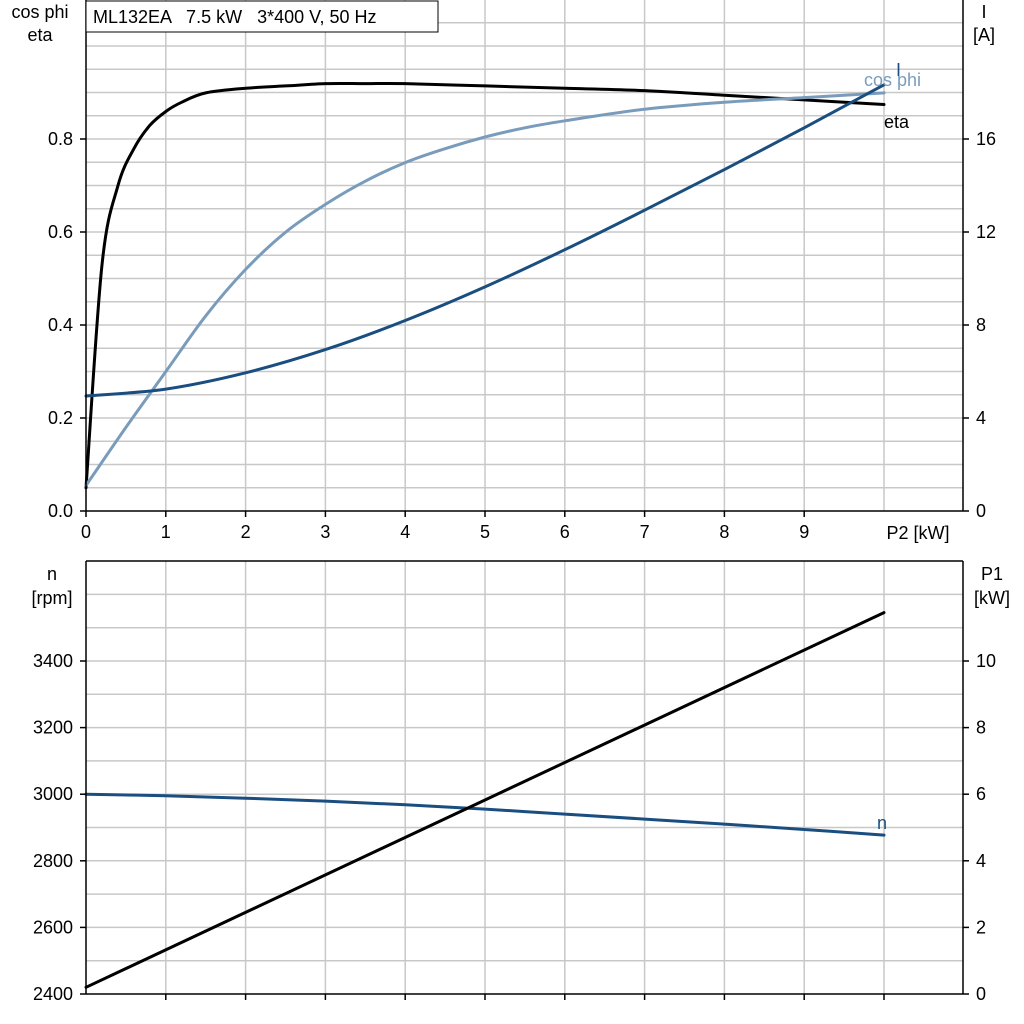 The image size is (1024, 1024). I want to click on xtick-label: 3, so click(325, 532).